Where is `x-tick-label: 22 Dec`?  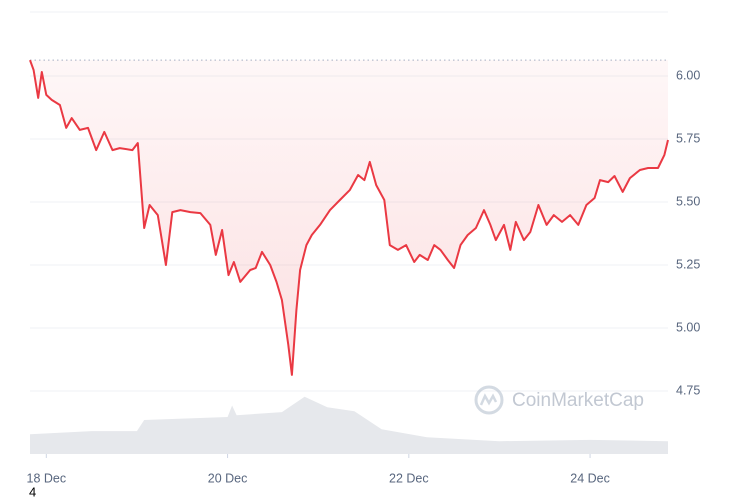 x-tick-label: 22 Dec is located at coordinates (409, 478).